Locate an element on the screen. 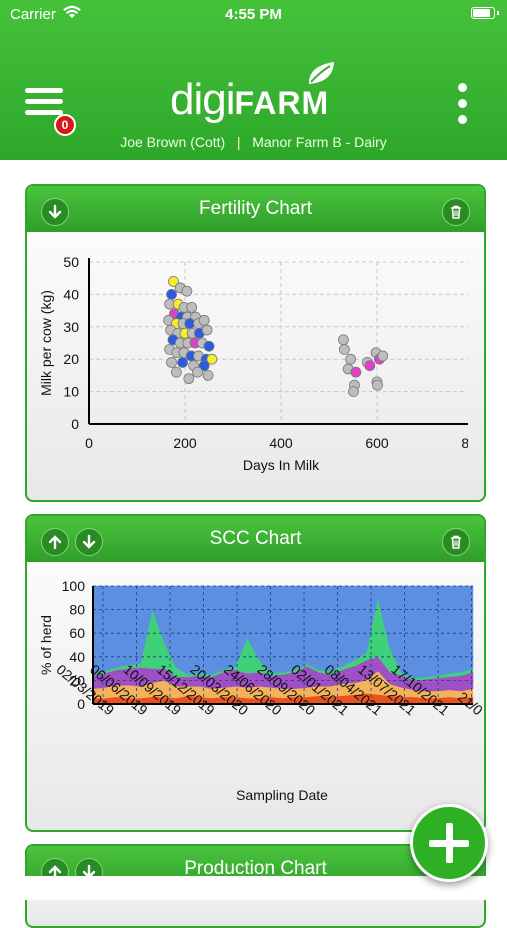 The width and height of the screenshot is (507, 928). x-axis-label: Days In Milk is located at coordinates (281, 465).